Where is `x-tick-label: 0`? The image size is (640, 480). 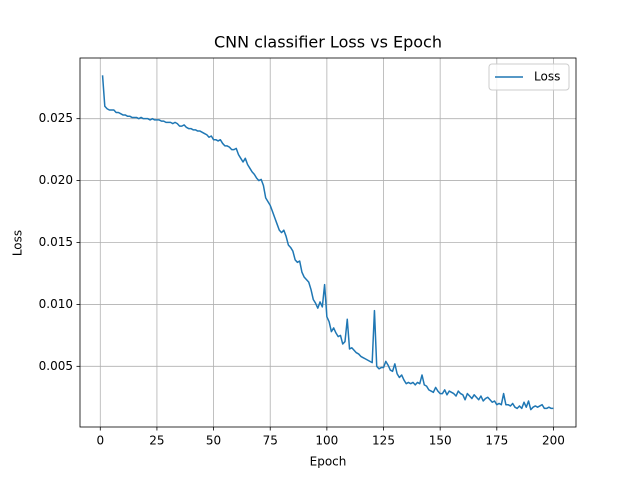 x-tick-label: 0 is located at coordinates (100, 441).